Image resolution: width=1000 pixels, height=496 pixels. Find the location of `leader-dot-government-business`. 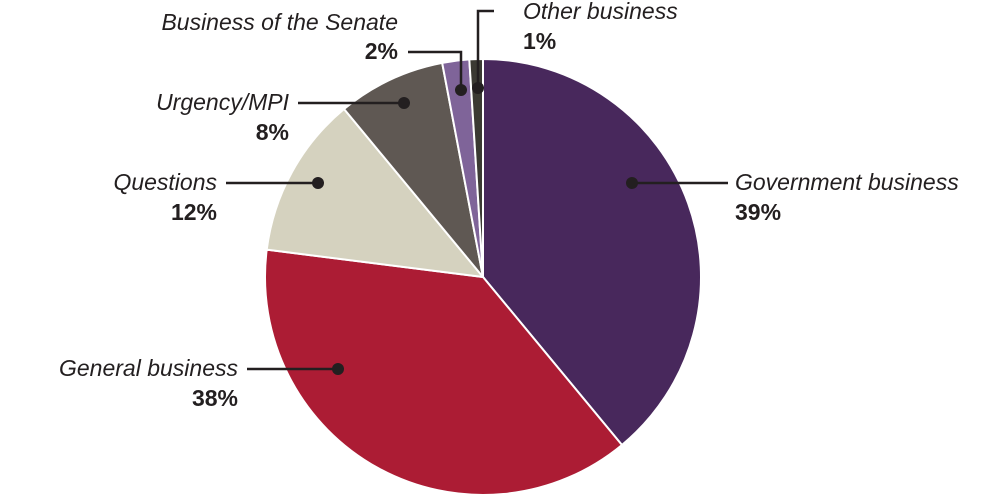

leader-dot-government-business is located at coordinates (632, 183).